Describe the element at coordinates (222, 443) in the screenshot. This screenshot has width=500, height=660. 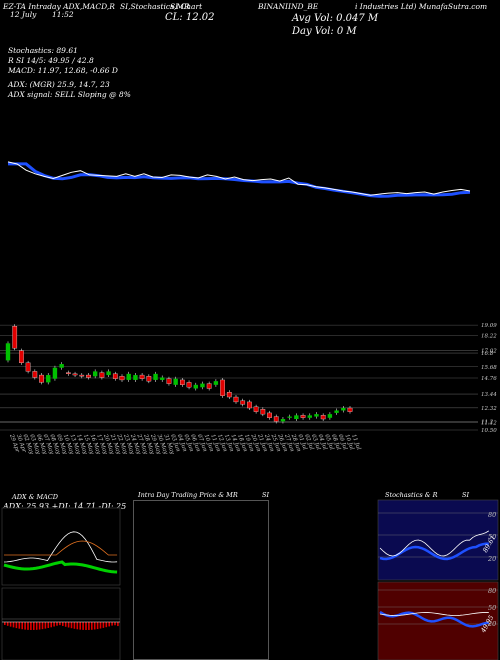
I see `date-tick-label: 12 Jun` at that location.